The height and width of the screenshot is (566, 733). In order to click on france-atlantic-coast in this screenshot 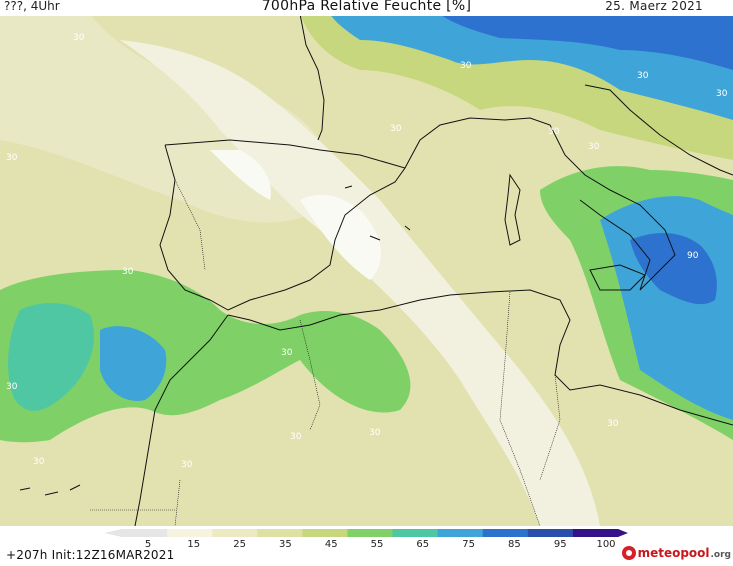, I will do `click(312, 77)`.